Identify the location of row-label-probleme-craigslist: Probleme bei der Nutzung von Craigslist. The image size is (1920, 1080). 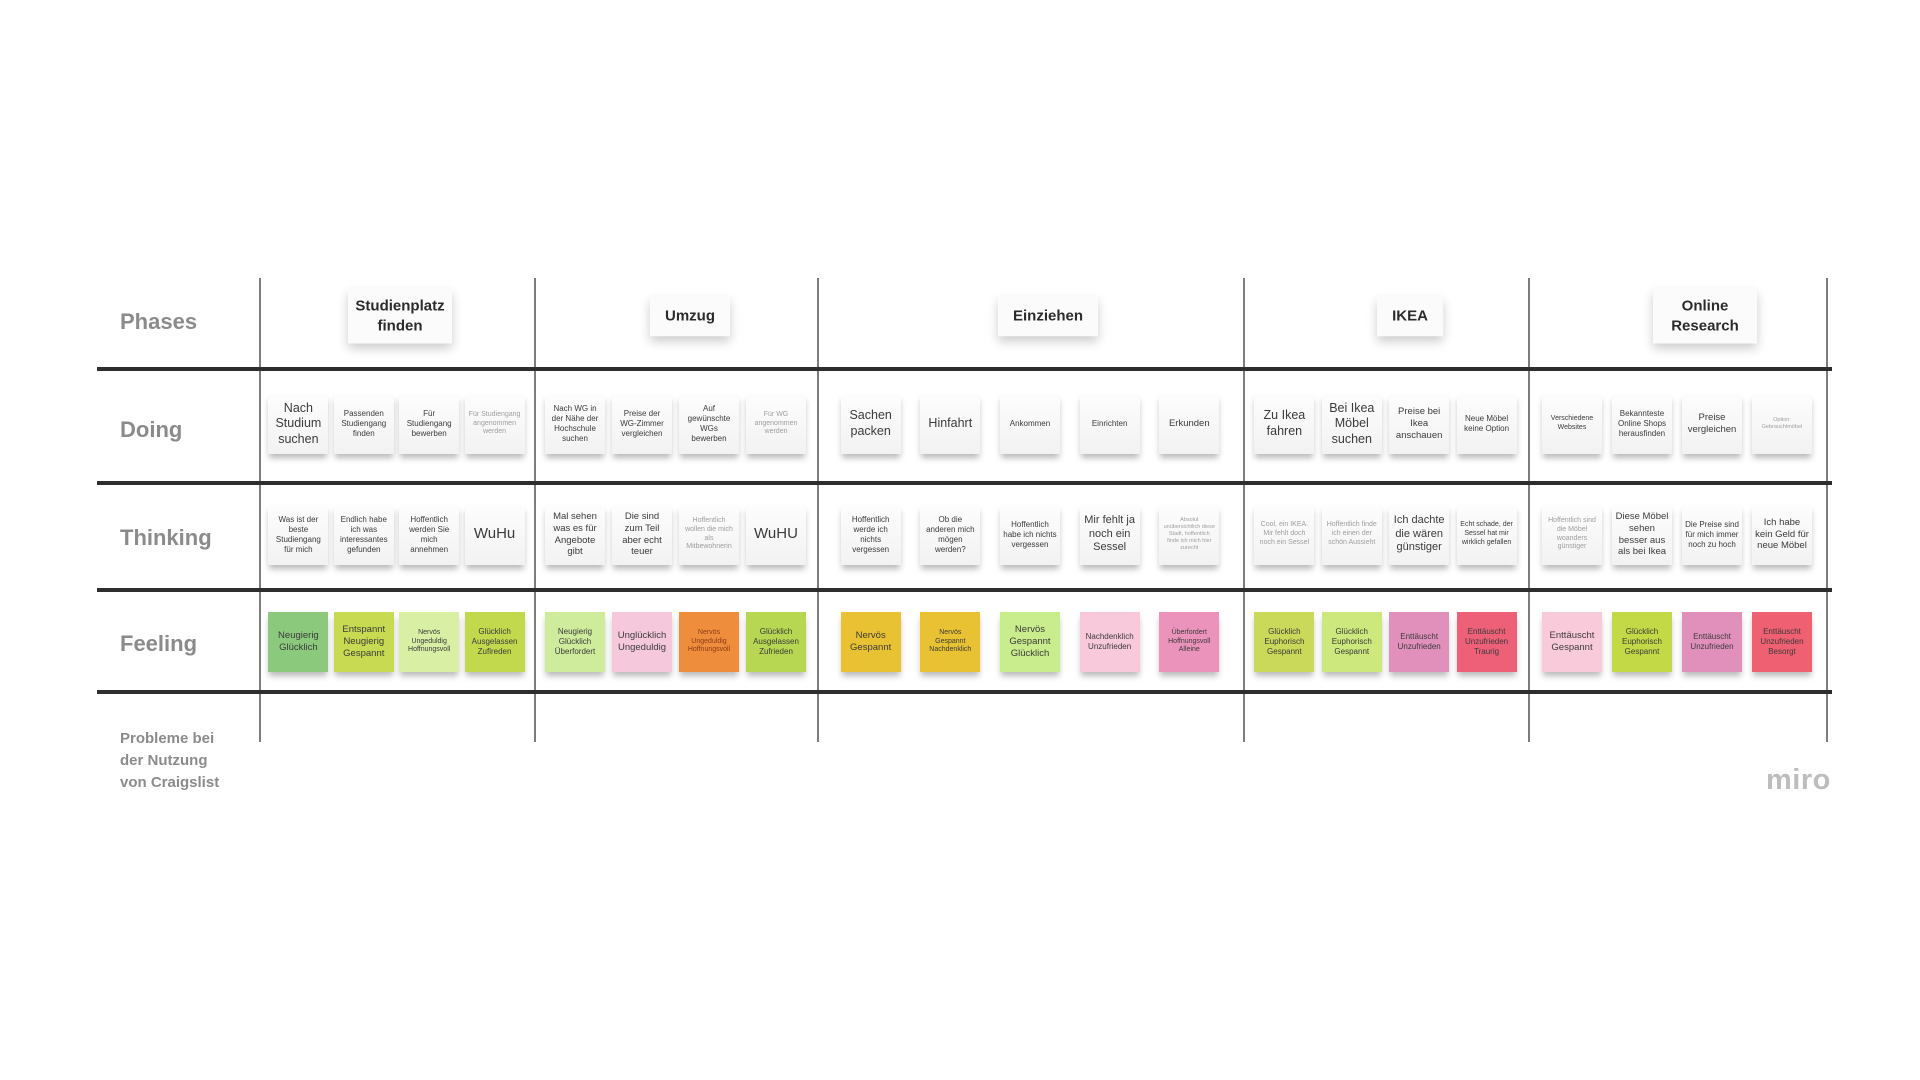
(170, 760).